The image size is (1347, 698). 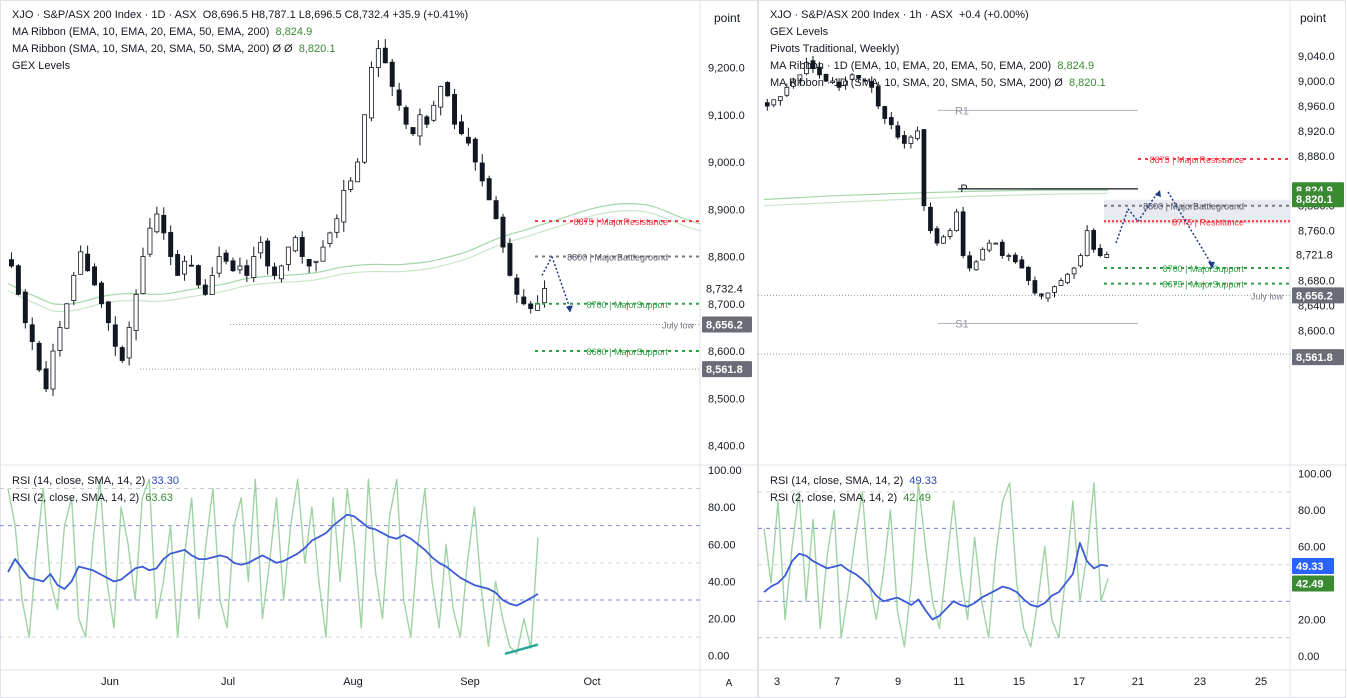 I want to click on left-symbol-title: XJO · S&P/ASX 200 Index · 1D · ASX, so click(x=104, y=15).